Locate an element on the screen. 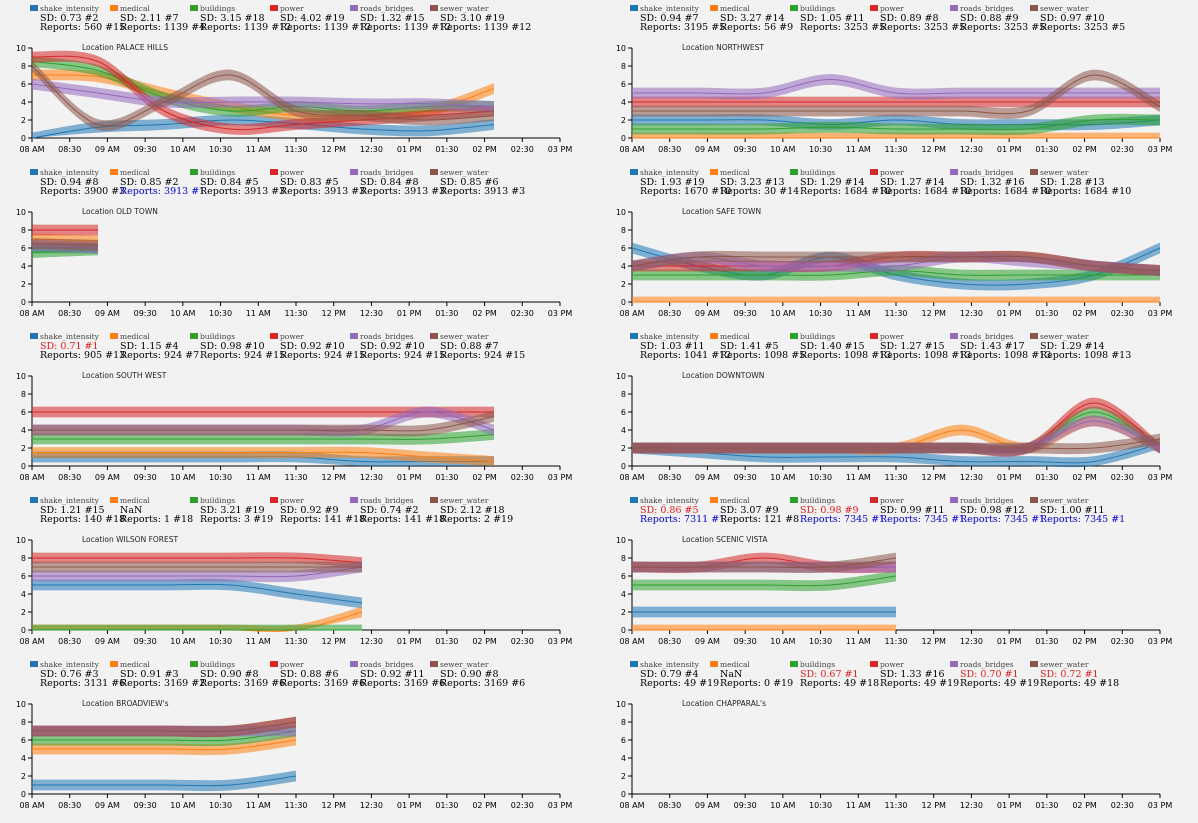  legend-label: roads_bridges is located at coordinates (387, 664).